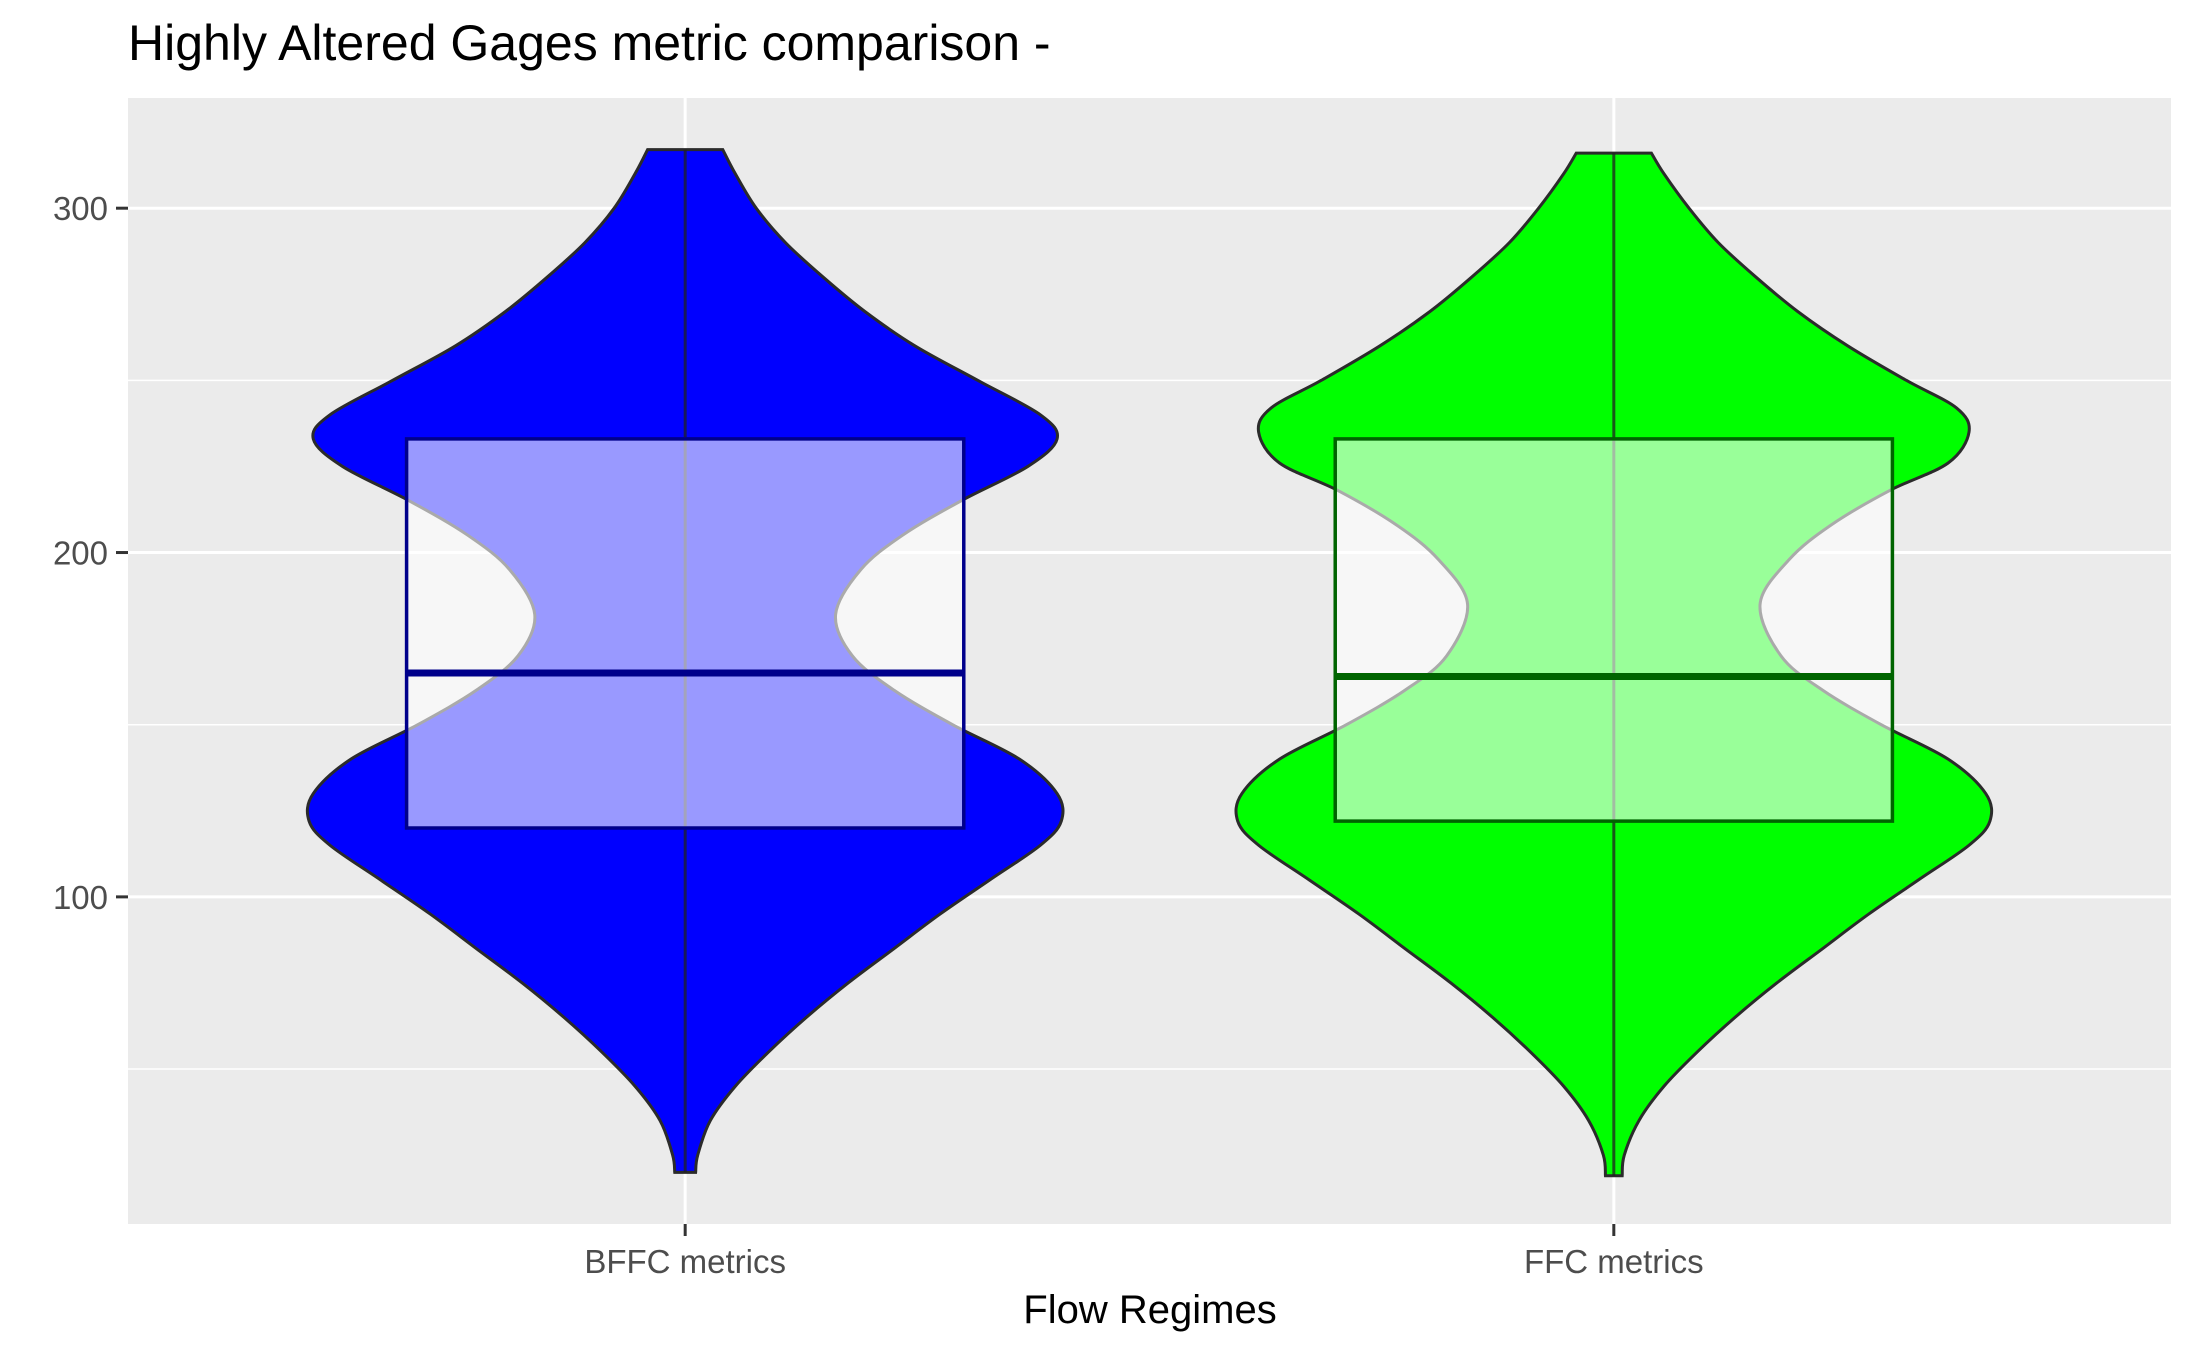 The height and width of the screenshot is (1351, 2187). I want to click on y-tick-label: 200, so click(80, 553).